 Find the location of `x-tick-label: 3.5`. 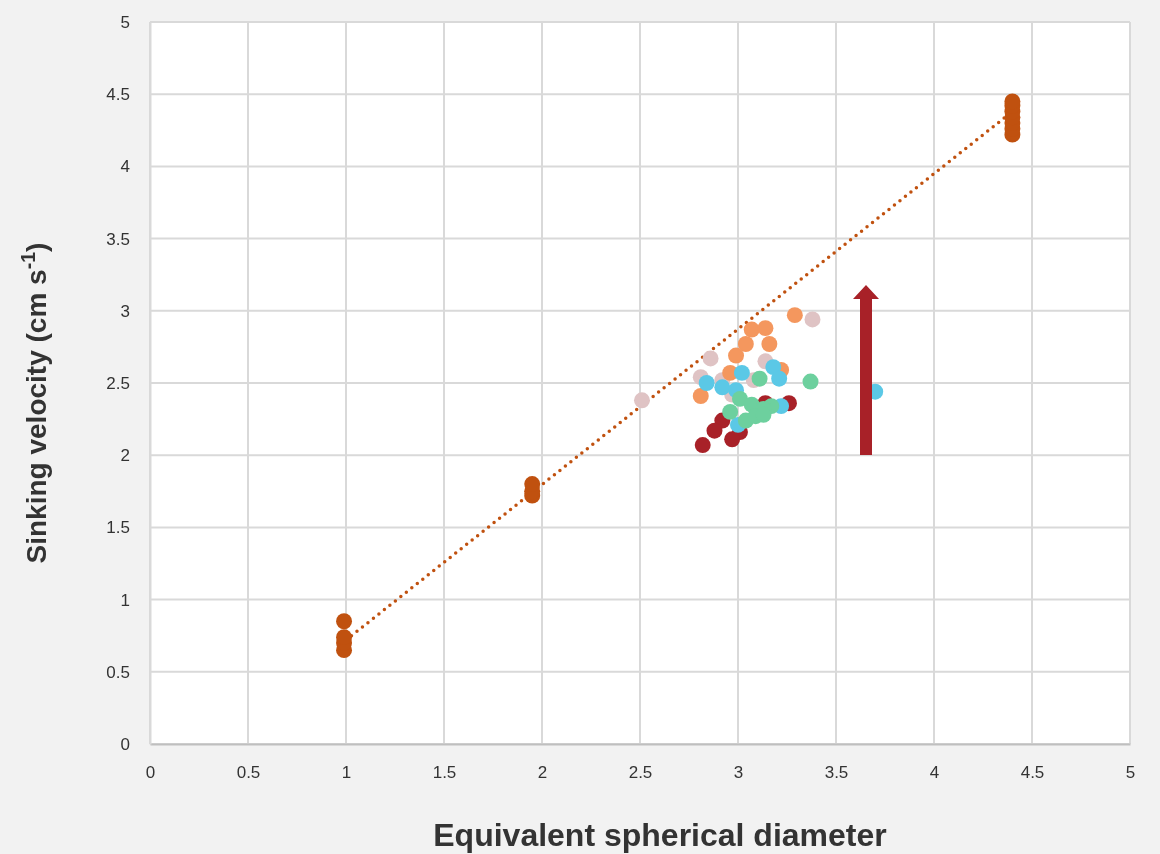

x-tick-label: 3.5 is located at coordinates (836, 773).